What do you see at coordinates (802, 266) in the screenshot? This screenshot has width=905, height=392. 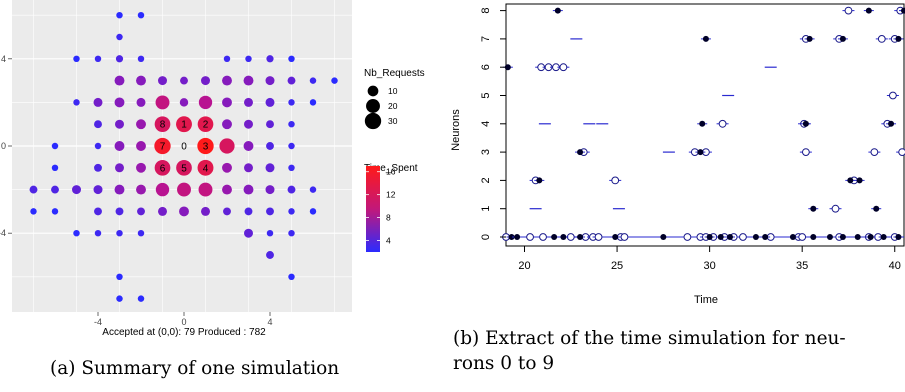 I see `x-tick-label: 35` at bounding box center [802, 266].